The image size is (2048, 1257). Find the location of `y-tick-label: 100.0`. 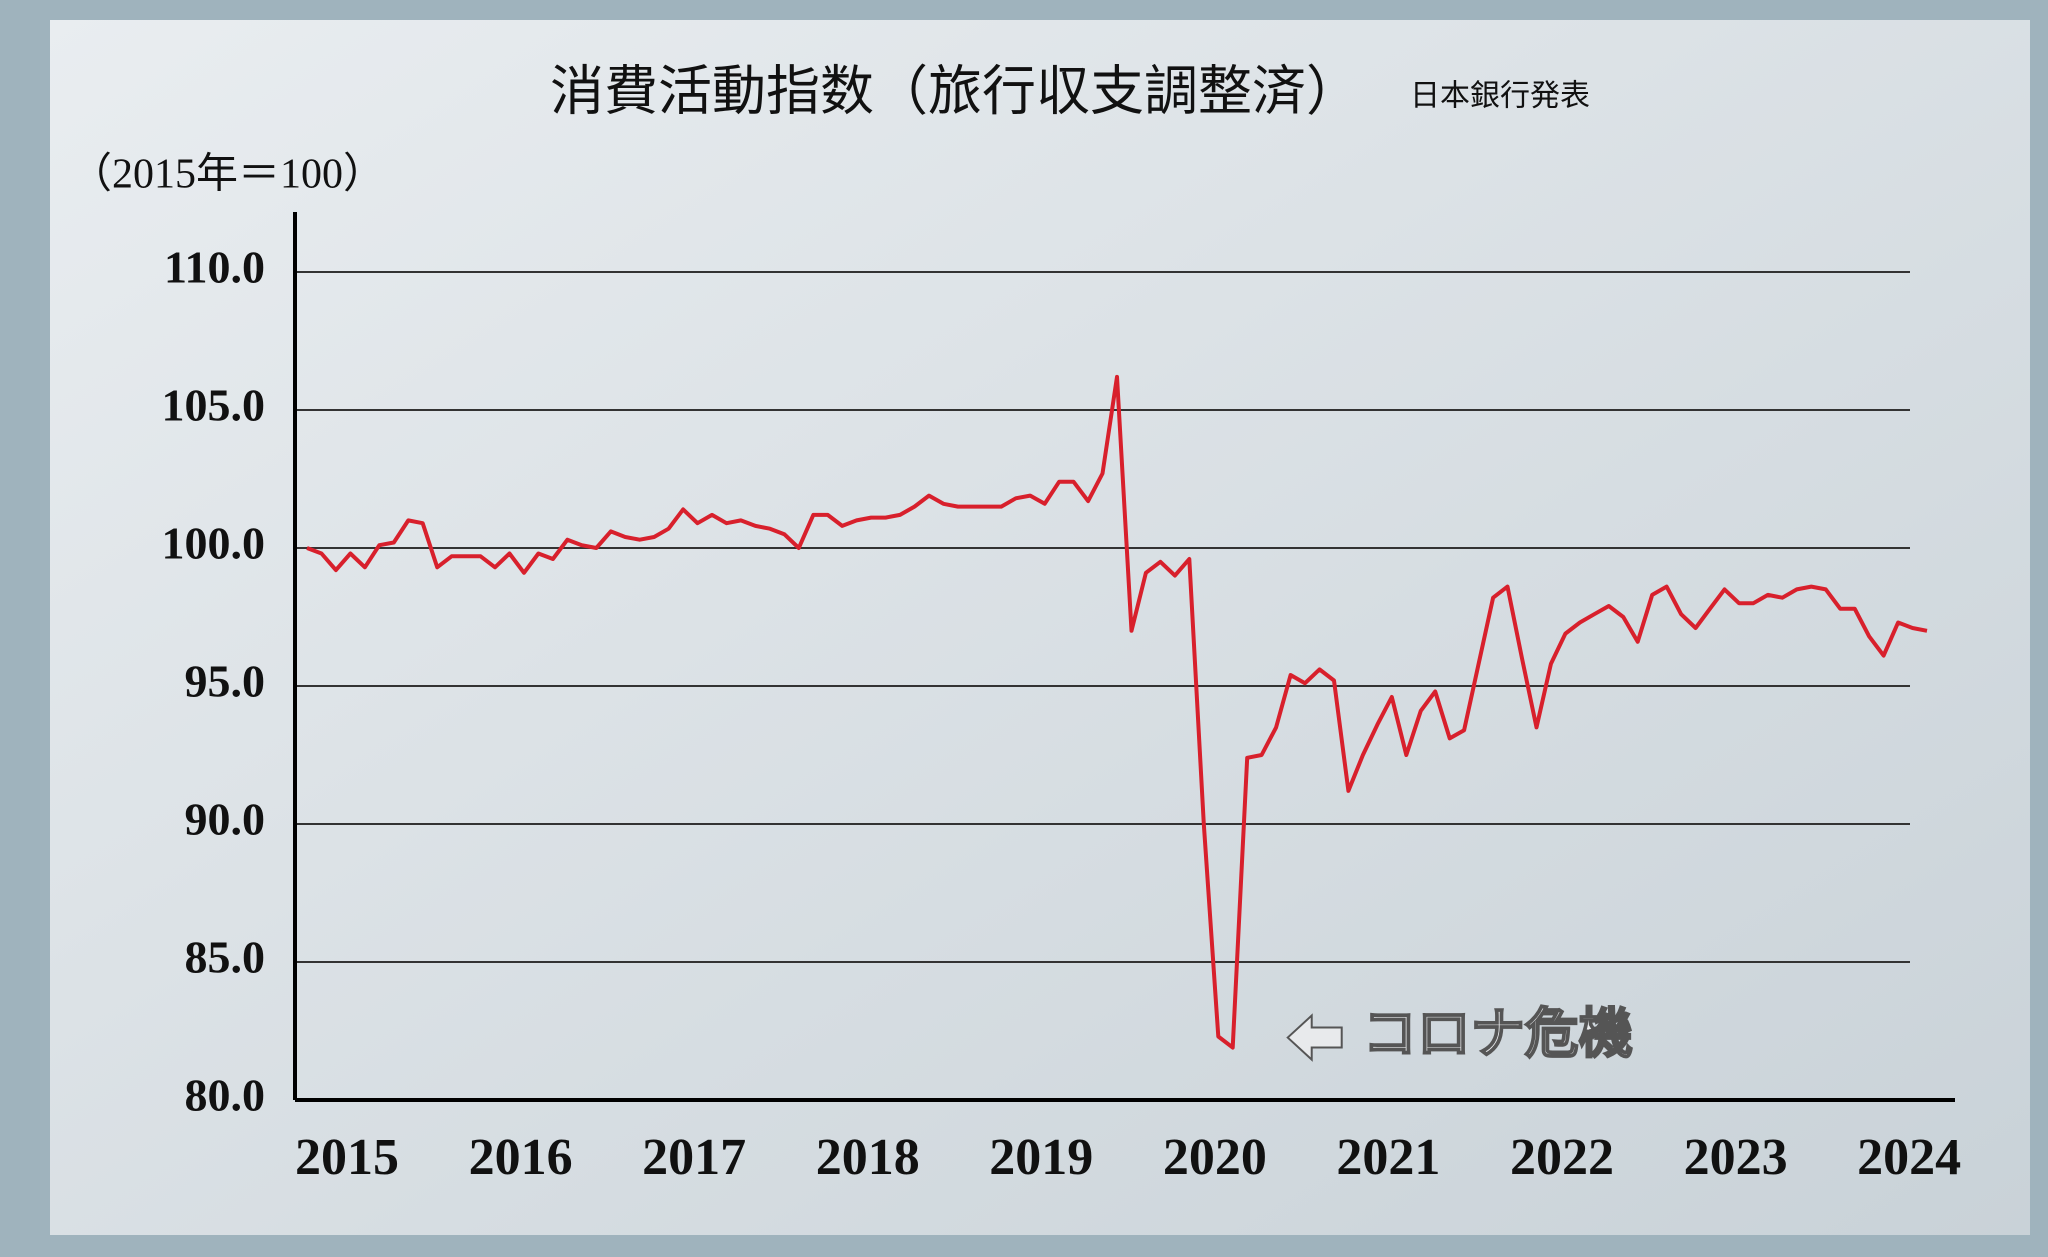

y-tick-label: 100.0 is located at coordinates (214, 543).